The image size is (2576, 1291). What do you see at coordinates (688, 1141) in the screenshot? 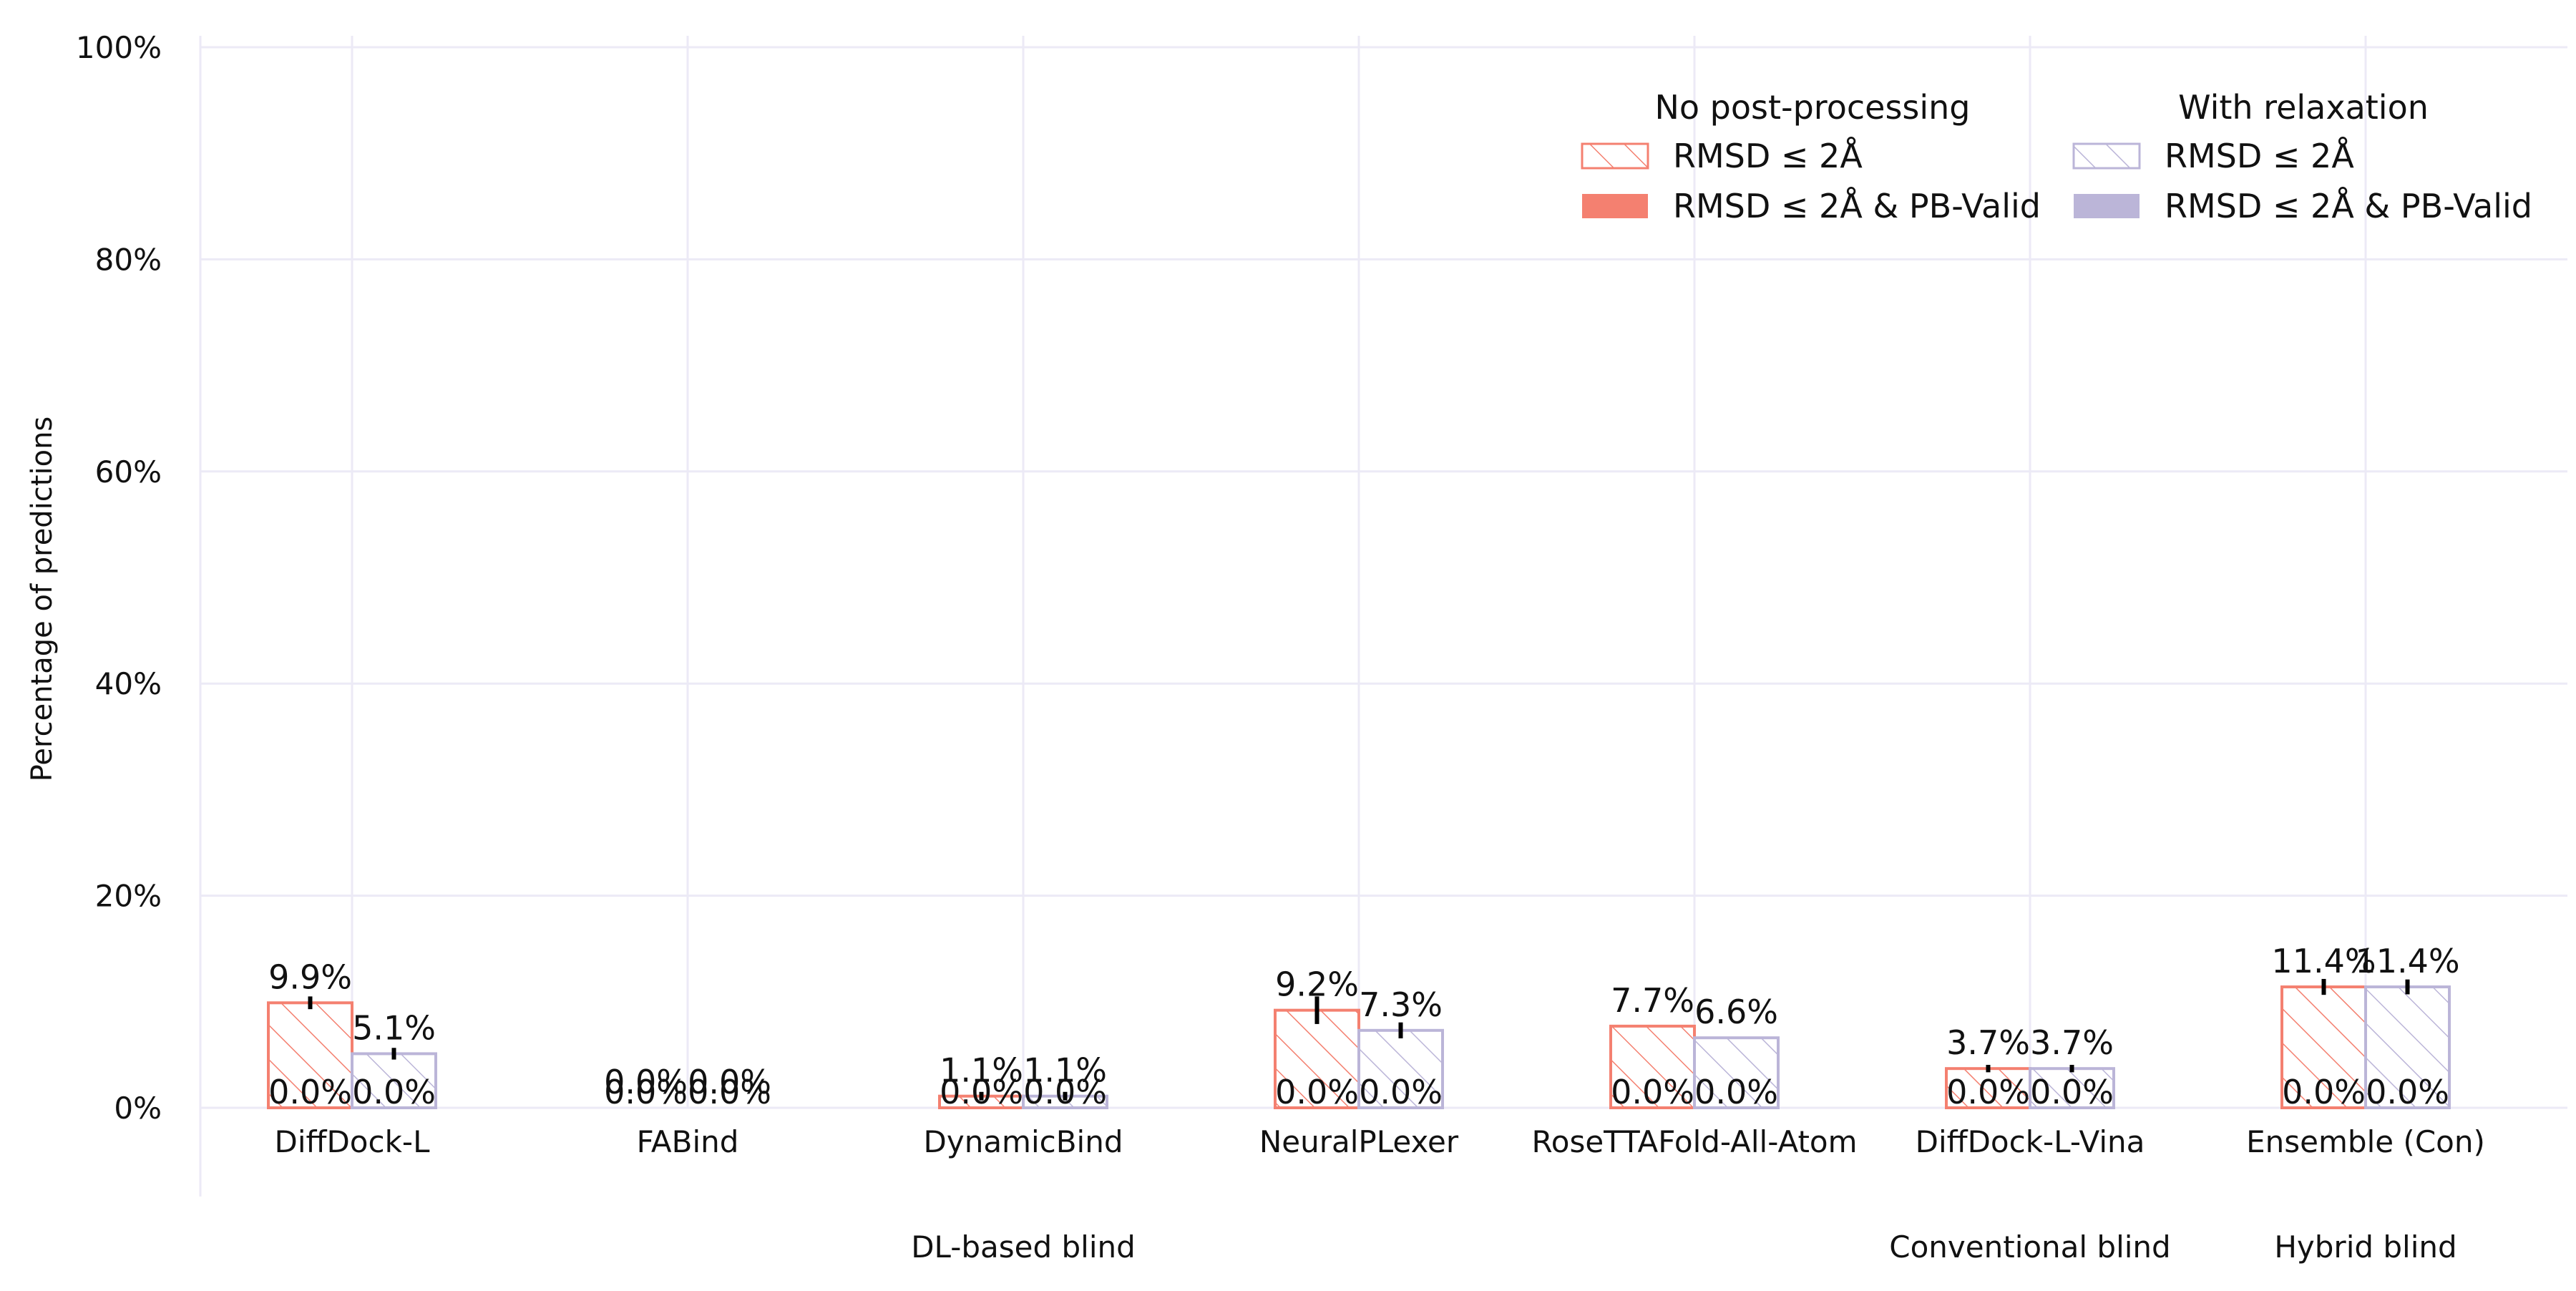
I see `x-tick-label: FABind` at bounding box center [688, 1141].